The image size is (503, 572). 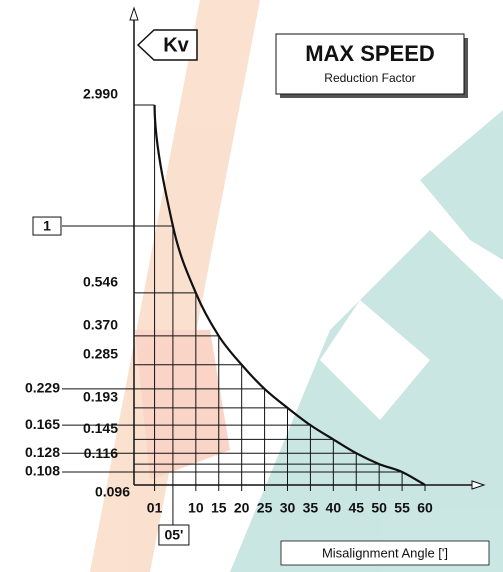 What do you see at coordinates (134, 13) in the screenshot?
I see `y-axis-arrow` at bounding box center [134, 13].